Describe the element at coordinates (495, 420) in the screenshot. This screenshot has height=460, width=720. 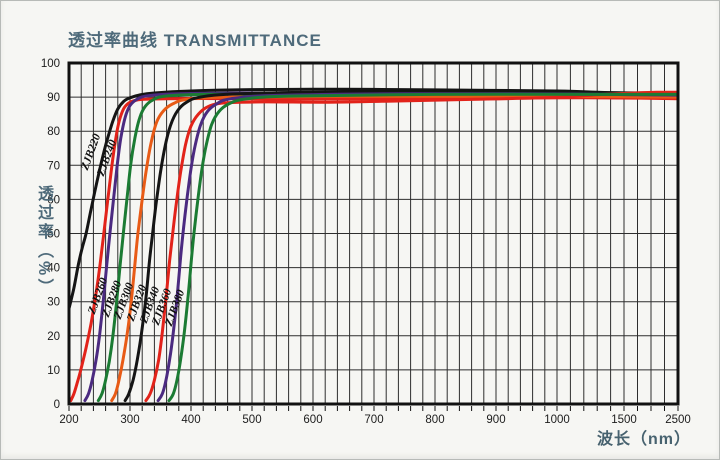
I see `x-tick-label: 900` at that location.